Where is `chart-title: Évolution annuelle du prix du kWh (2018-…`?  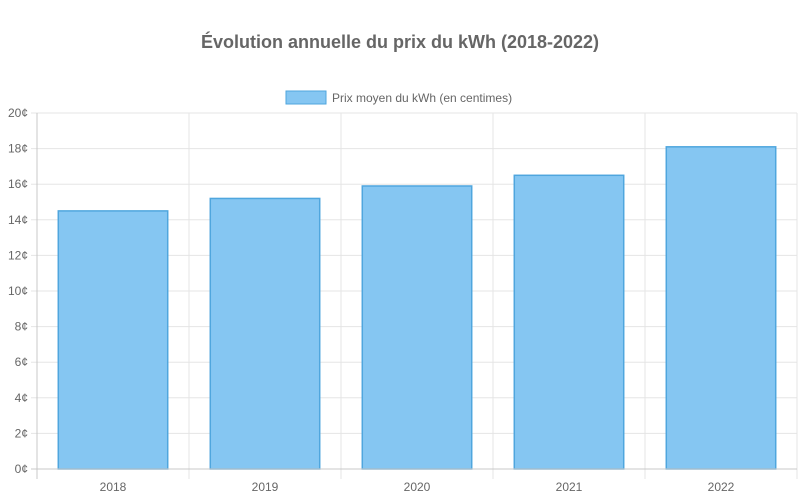 chart-title: Évolution annuelle du prix du kWh (2018-… is located at coordinates (400, 41).